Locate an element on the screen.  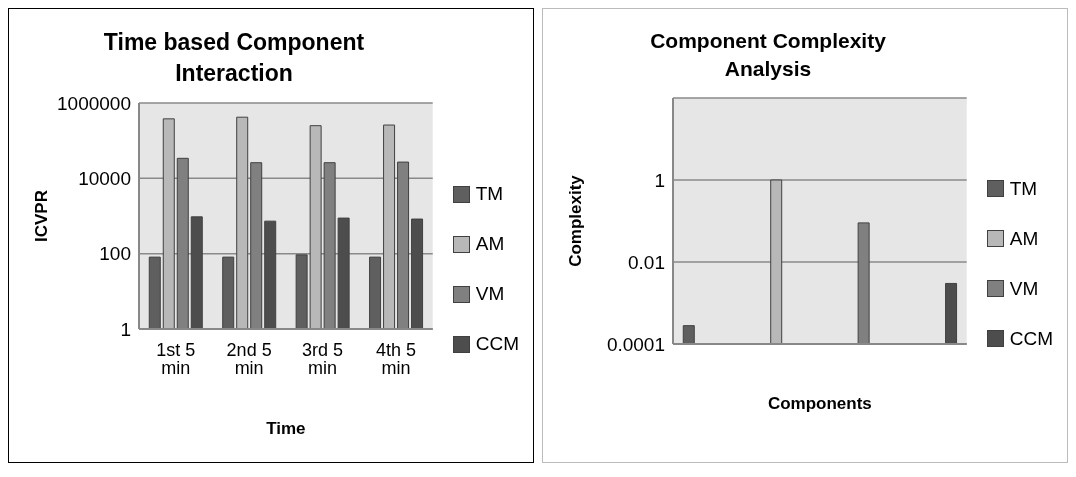
y-tick-label: 1000000 is located at coordinates (94, 103).